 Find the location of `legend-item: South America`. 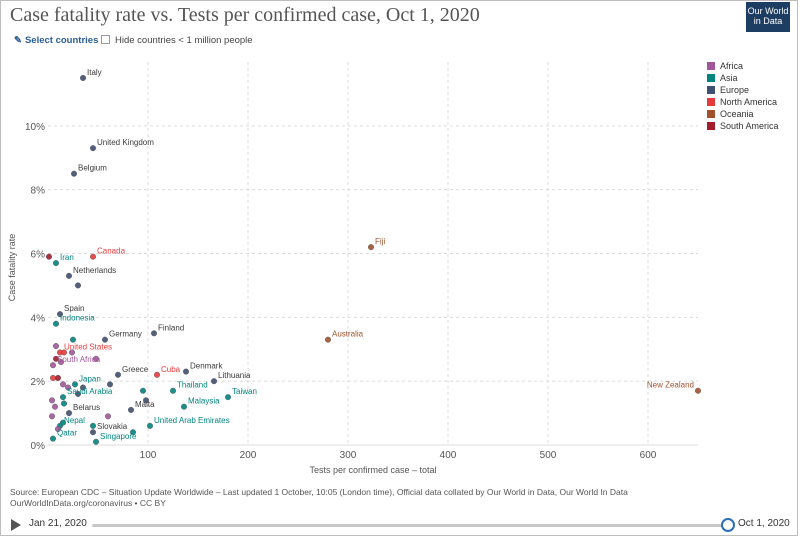

legend-item: South America is located at coordinates (743, 126).